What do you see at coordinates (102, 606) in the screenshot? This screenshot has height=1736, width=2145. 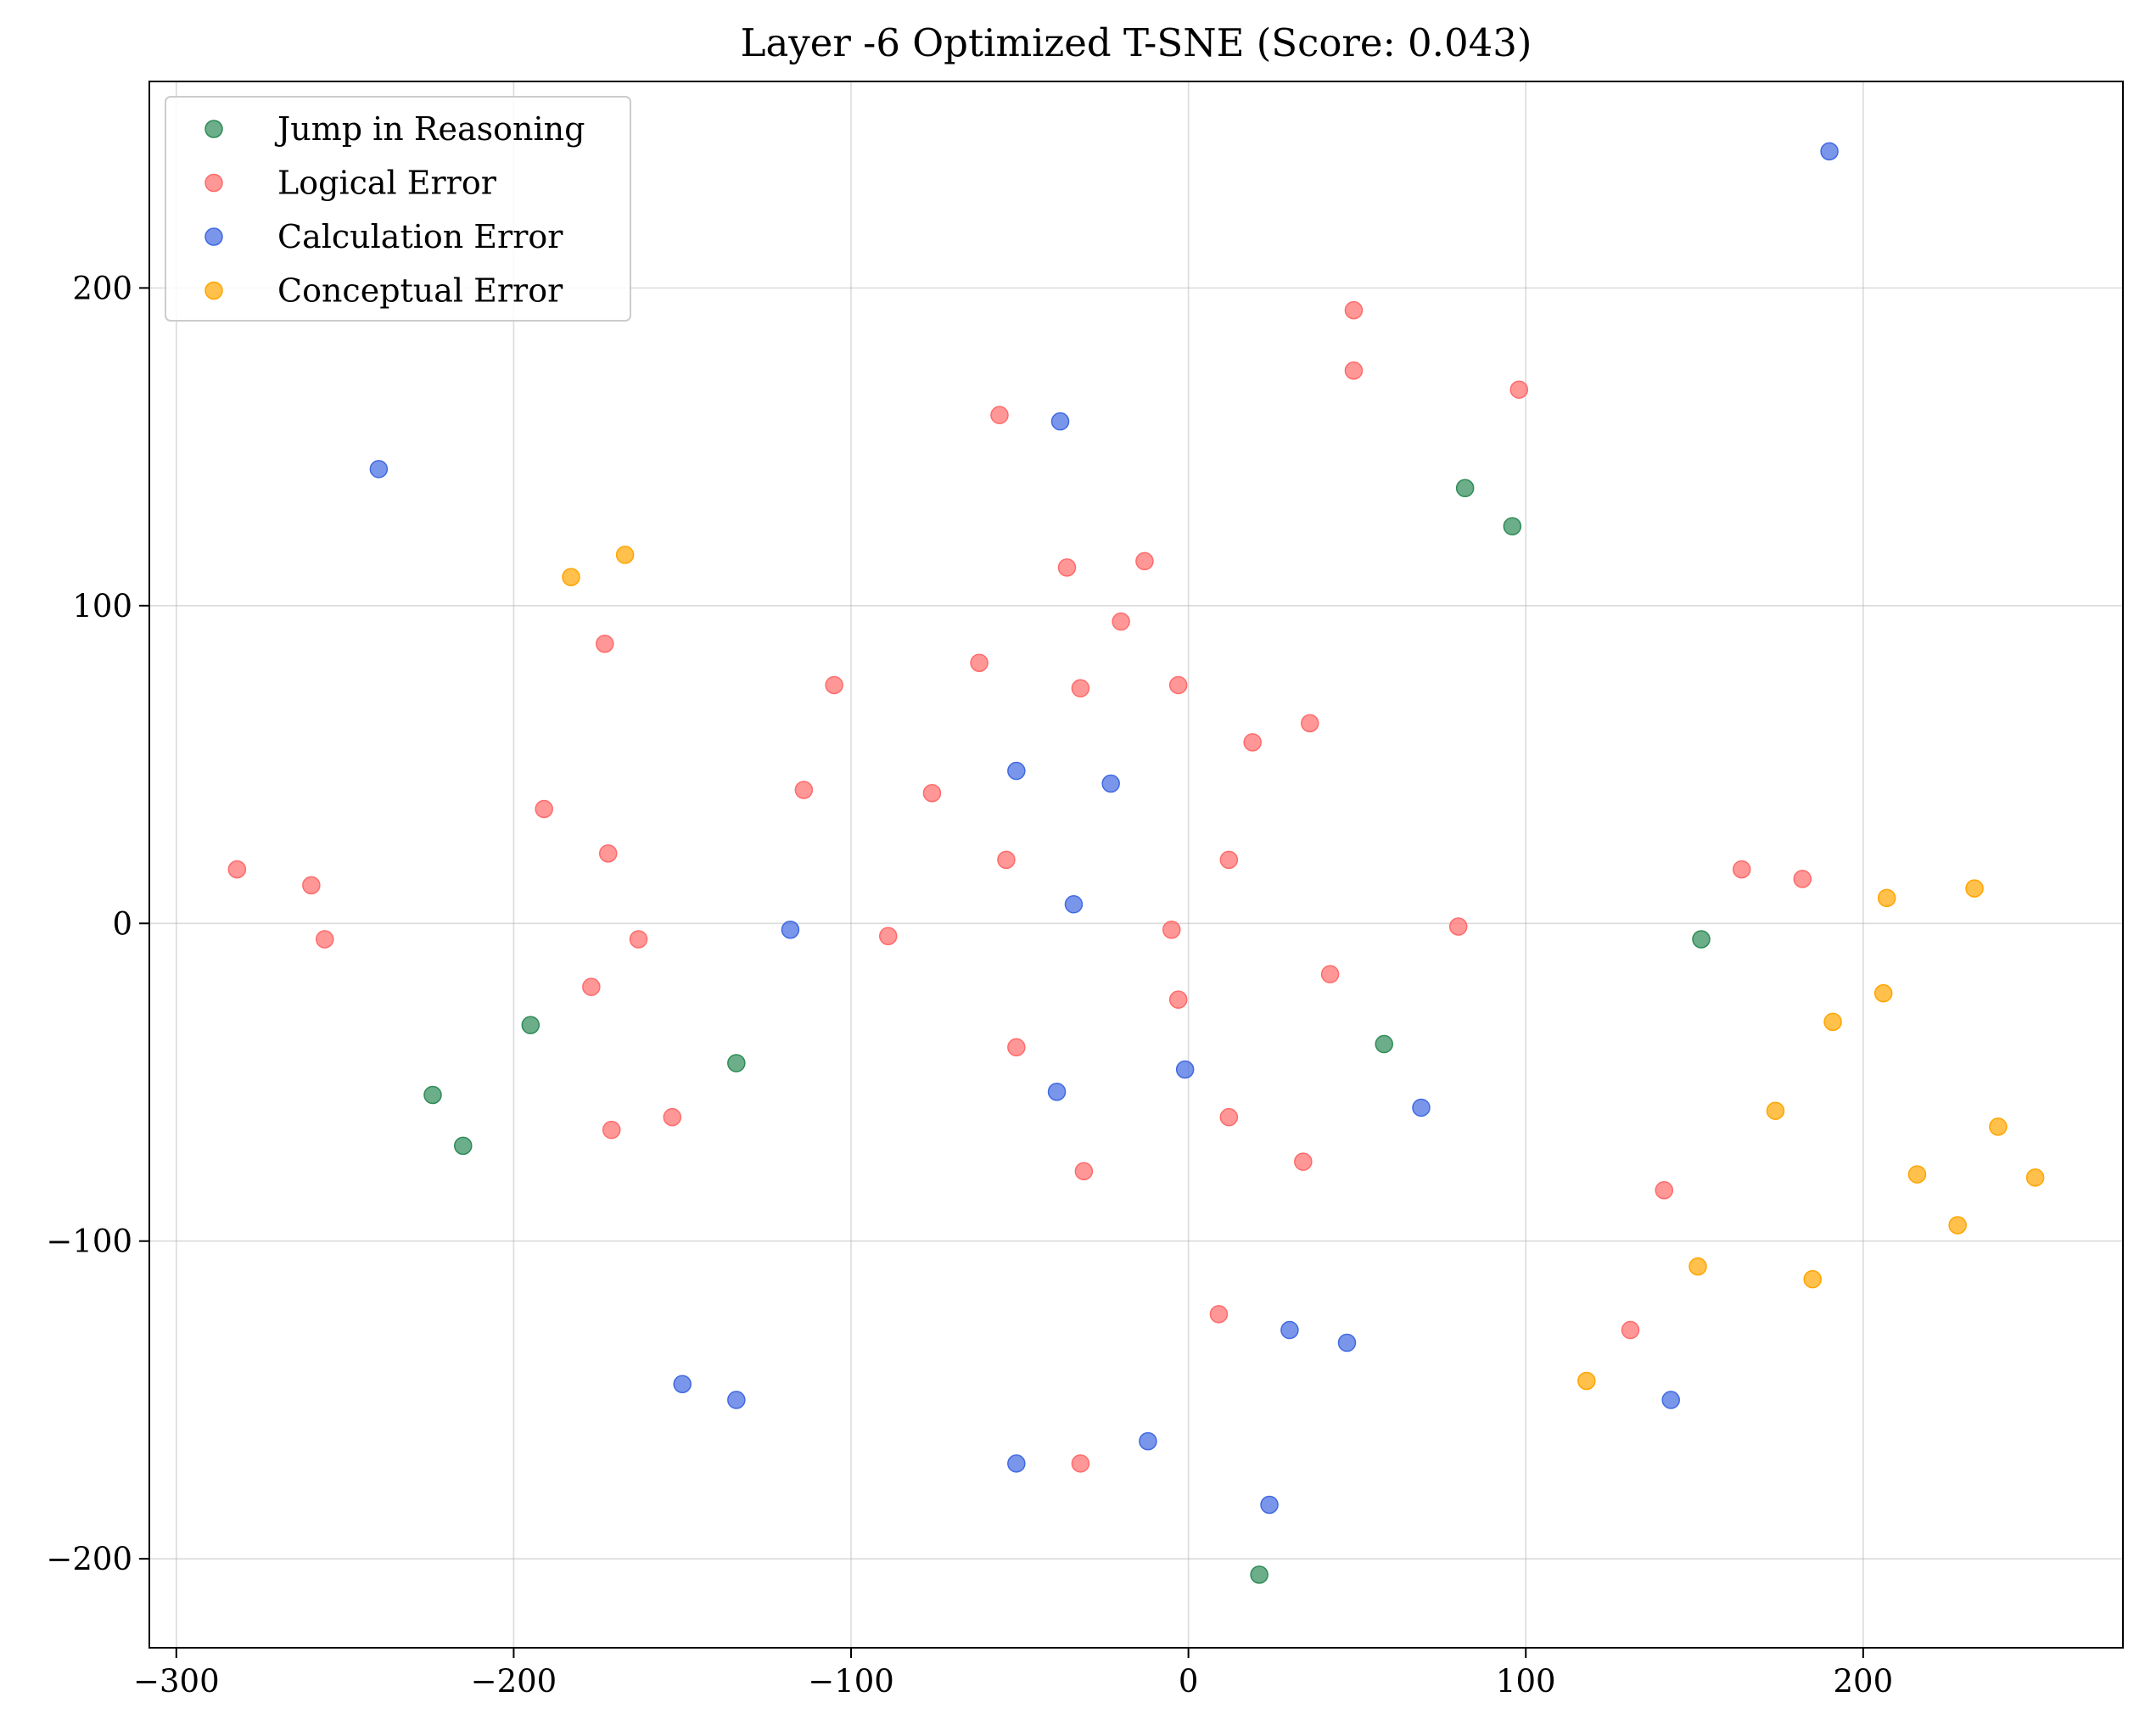 I see `y-tick-label: 100` at bounding box center [102, 606].